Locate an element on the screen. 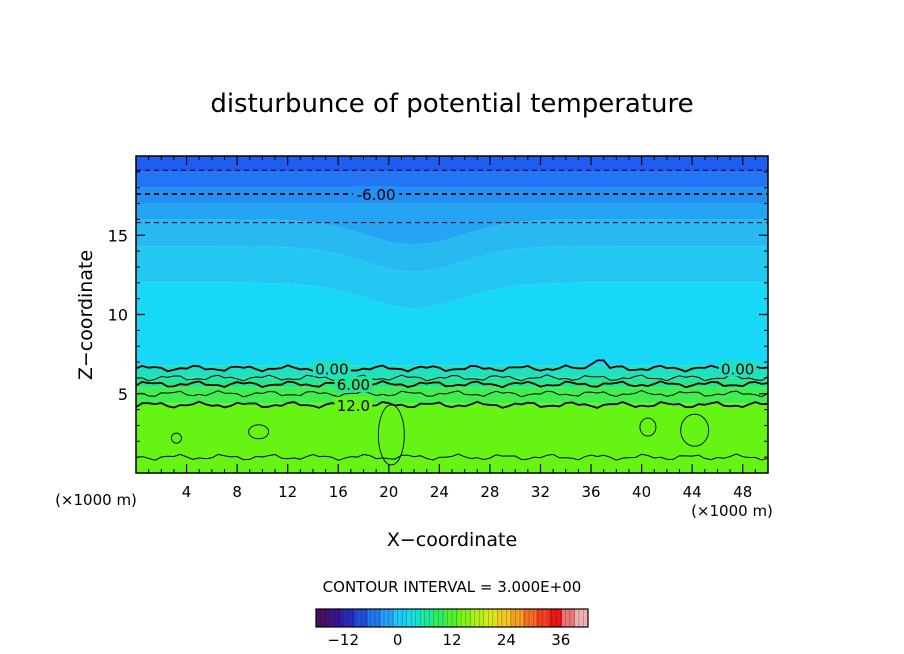 This screenshot has width=904, height=654. contour-label: 12.0 is located at coordinates (353, 406).